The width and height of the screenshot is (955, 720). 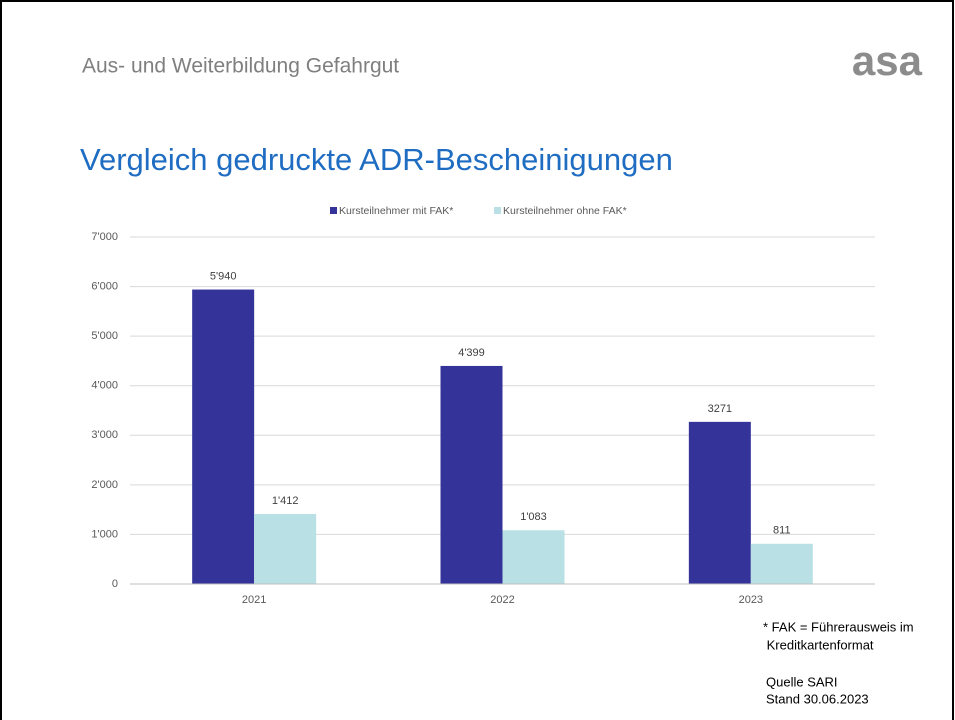 I want to click on legend-label: Kursteilnehmer mit FAK*, so click(x=396, y=211).